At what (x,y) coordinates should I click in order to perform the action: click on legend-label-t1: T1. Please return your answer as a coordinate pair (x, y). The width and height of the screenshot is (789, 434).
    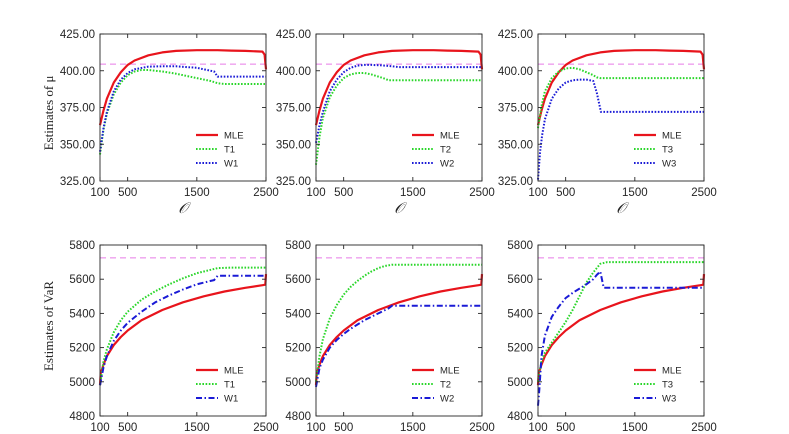
    Looking at the image, I should click on (229, 385).